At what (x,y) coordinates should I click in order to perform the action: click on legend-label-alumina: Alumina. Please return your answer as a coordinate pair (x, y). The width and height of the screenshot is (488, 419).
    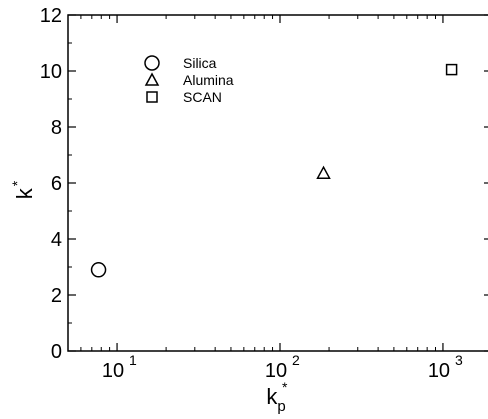
    Looking at the image, I should click on (208, 80).